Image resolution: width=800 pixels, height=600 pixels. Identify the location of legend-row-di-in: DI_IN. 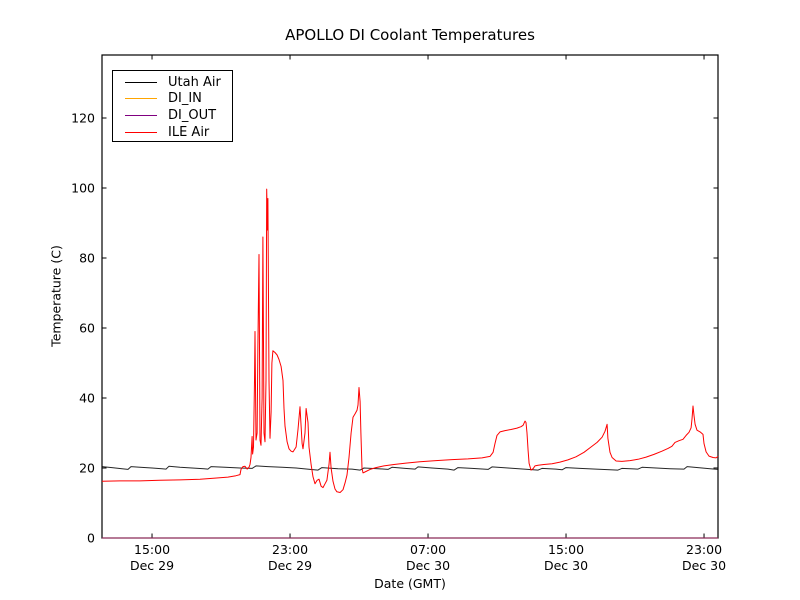
(172, 99).